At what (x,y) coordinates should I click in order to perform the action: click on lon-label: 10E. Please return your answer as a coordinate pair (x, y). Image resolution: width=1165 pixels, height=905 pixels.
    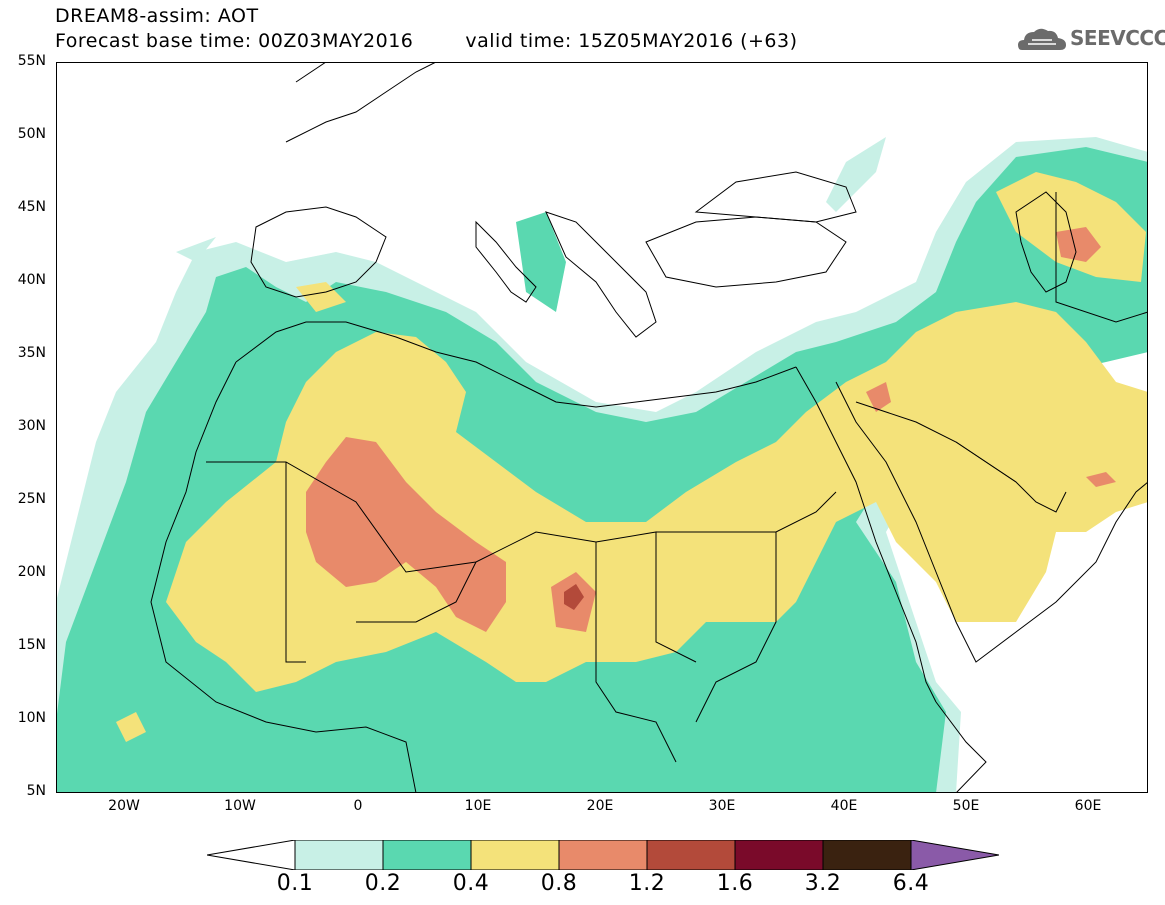
    Looking at the image, I should click on (478, 806).